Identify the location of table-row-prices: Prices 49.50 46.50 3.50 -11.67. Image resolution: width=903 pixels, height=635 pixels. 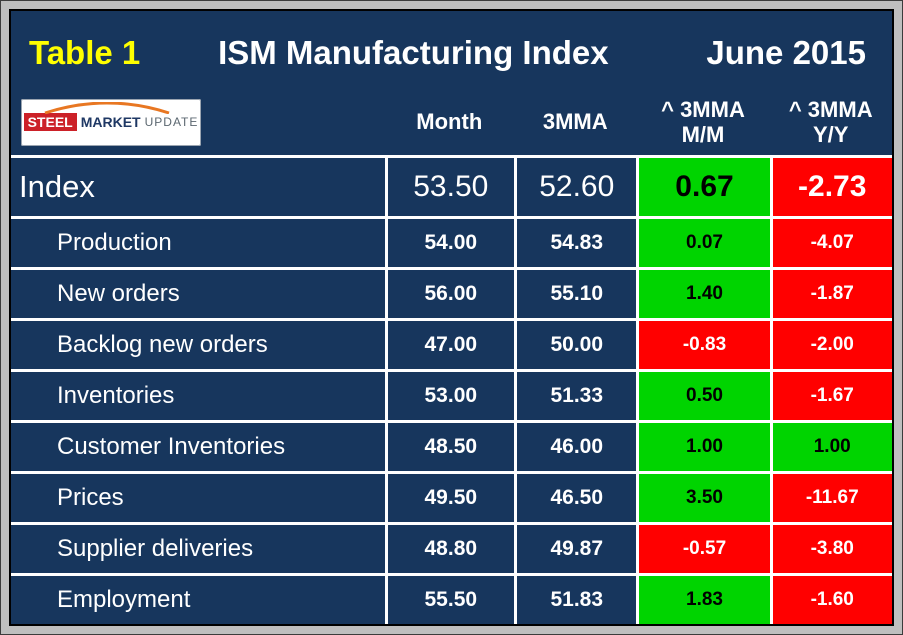
(451, 496).